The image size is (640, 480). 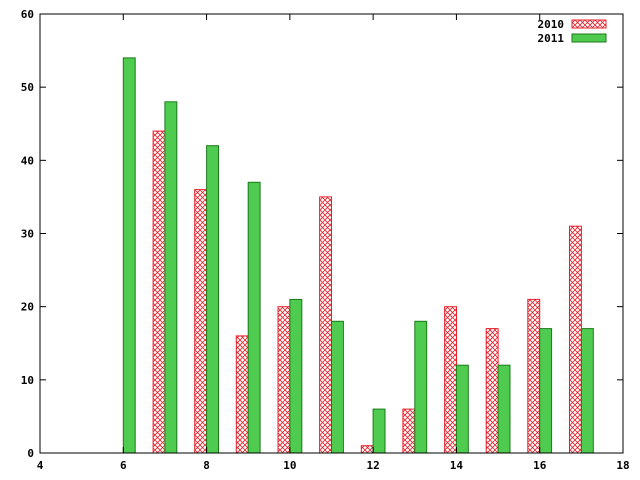 I want to click on legend-label-2010: 2010, so click(x=551, y=24).